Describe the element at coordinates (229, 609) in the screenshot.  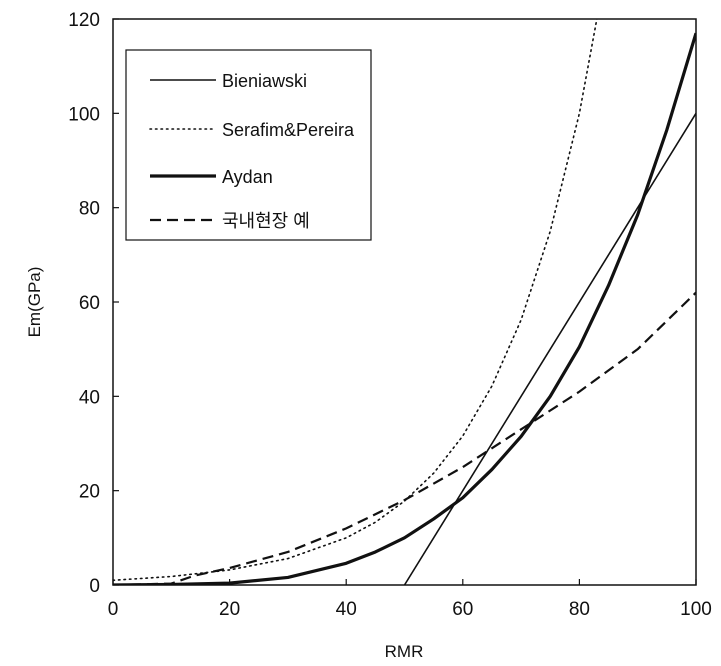
I see `x-tick-label: 20` at that location.